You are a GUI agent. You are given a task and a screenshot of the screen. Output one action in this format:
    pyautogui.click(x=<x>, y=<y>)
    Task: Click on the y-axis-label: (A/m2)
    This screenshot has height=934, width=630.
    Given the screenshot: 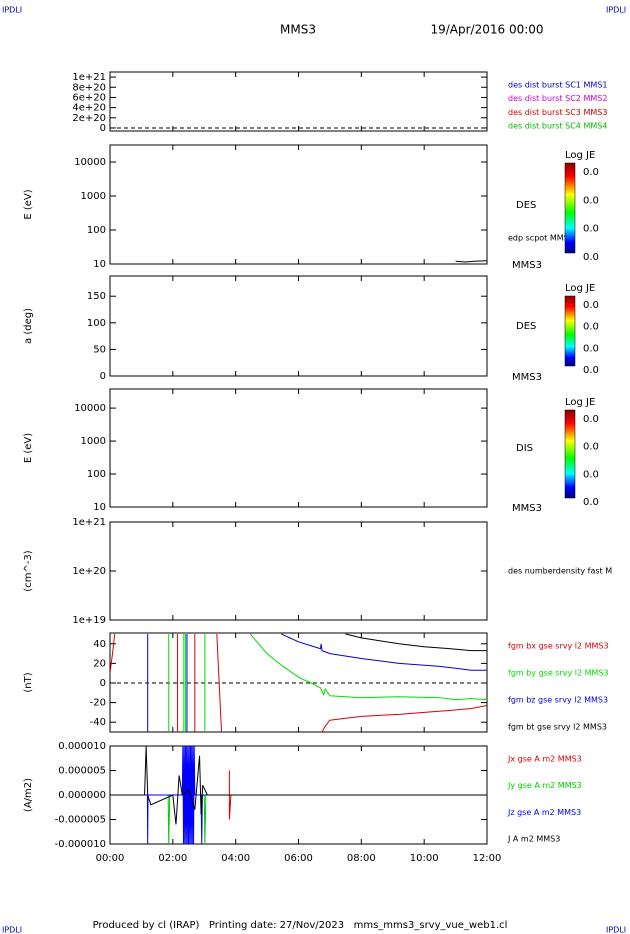 What is the action you would take?
    pyautogui.click(x=28, y=795)
    